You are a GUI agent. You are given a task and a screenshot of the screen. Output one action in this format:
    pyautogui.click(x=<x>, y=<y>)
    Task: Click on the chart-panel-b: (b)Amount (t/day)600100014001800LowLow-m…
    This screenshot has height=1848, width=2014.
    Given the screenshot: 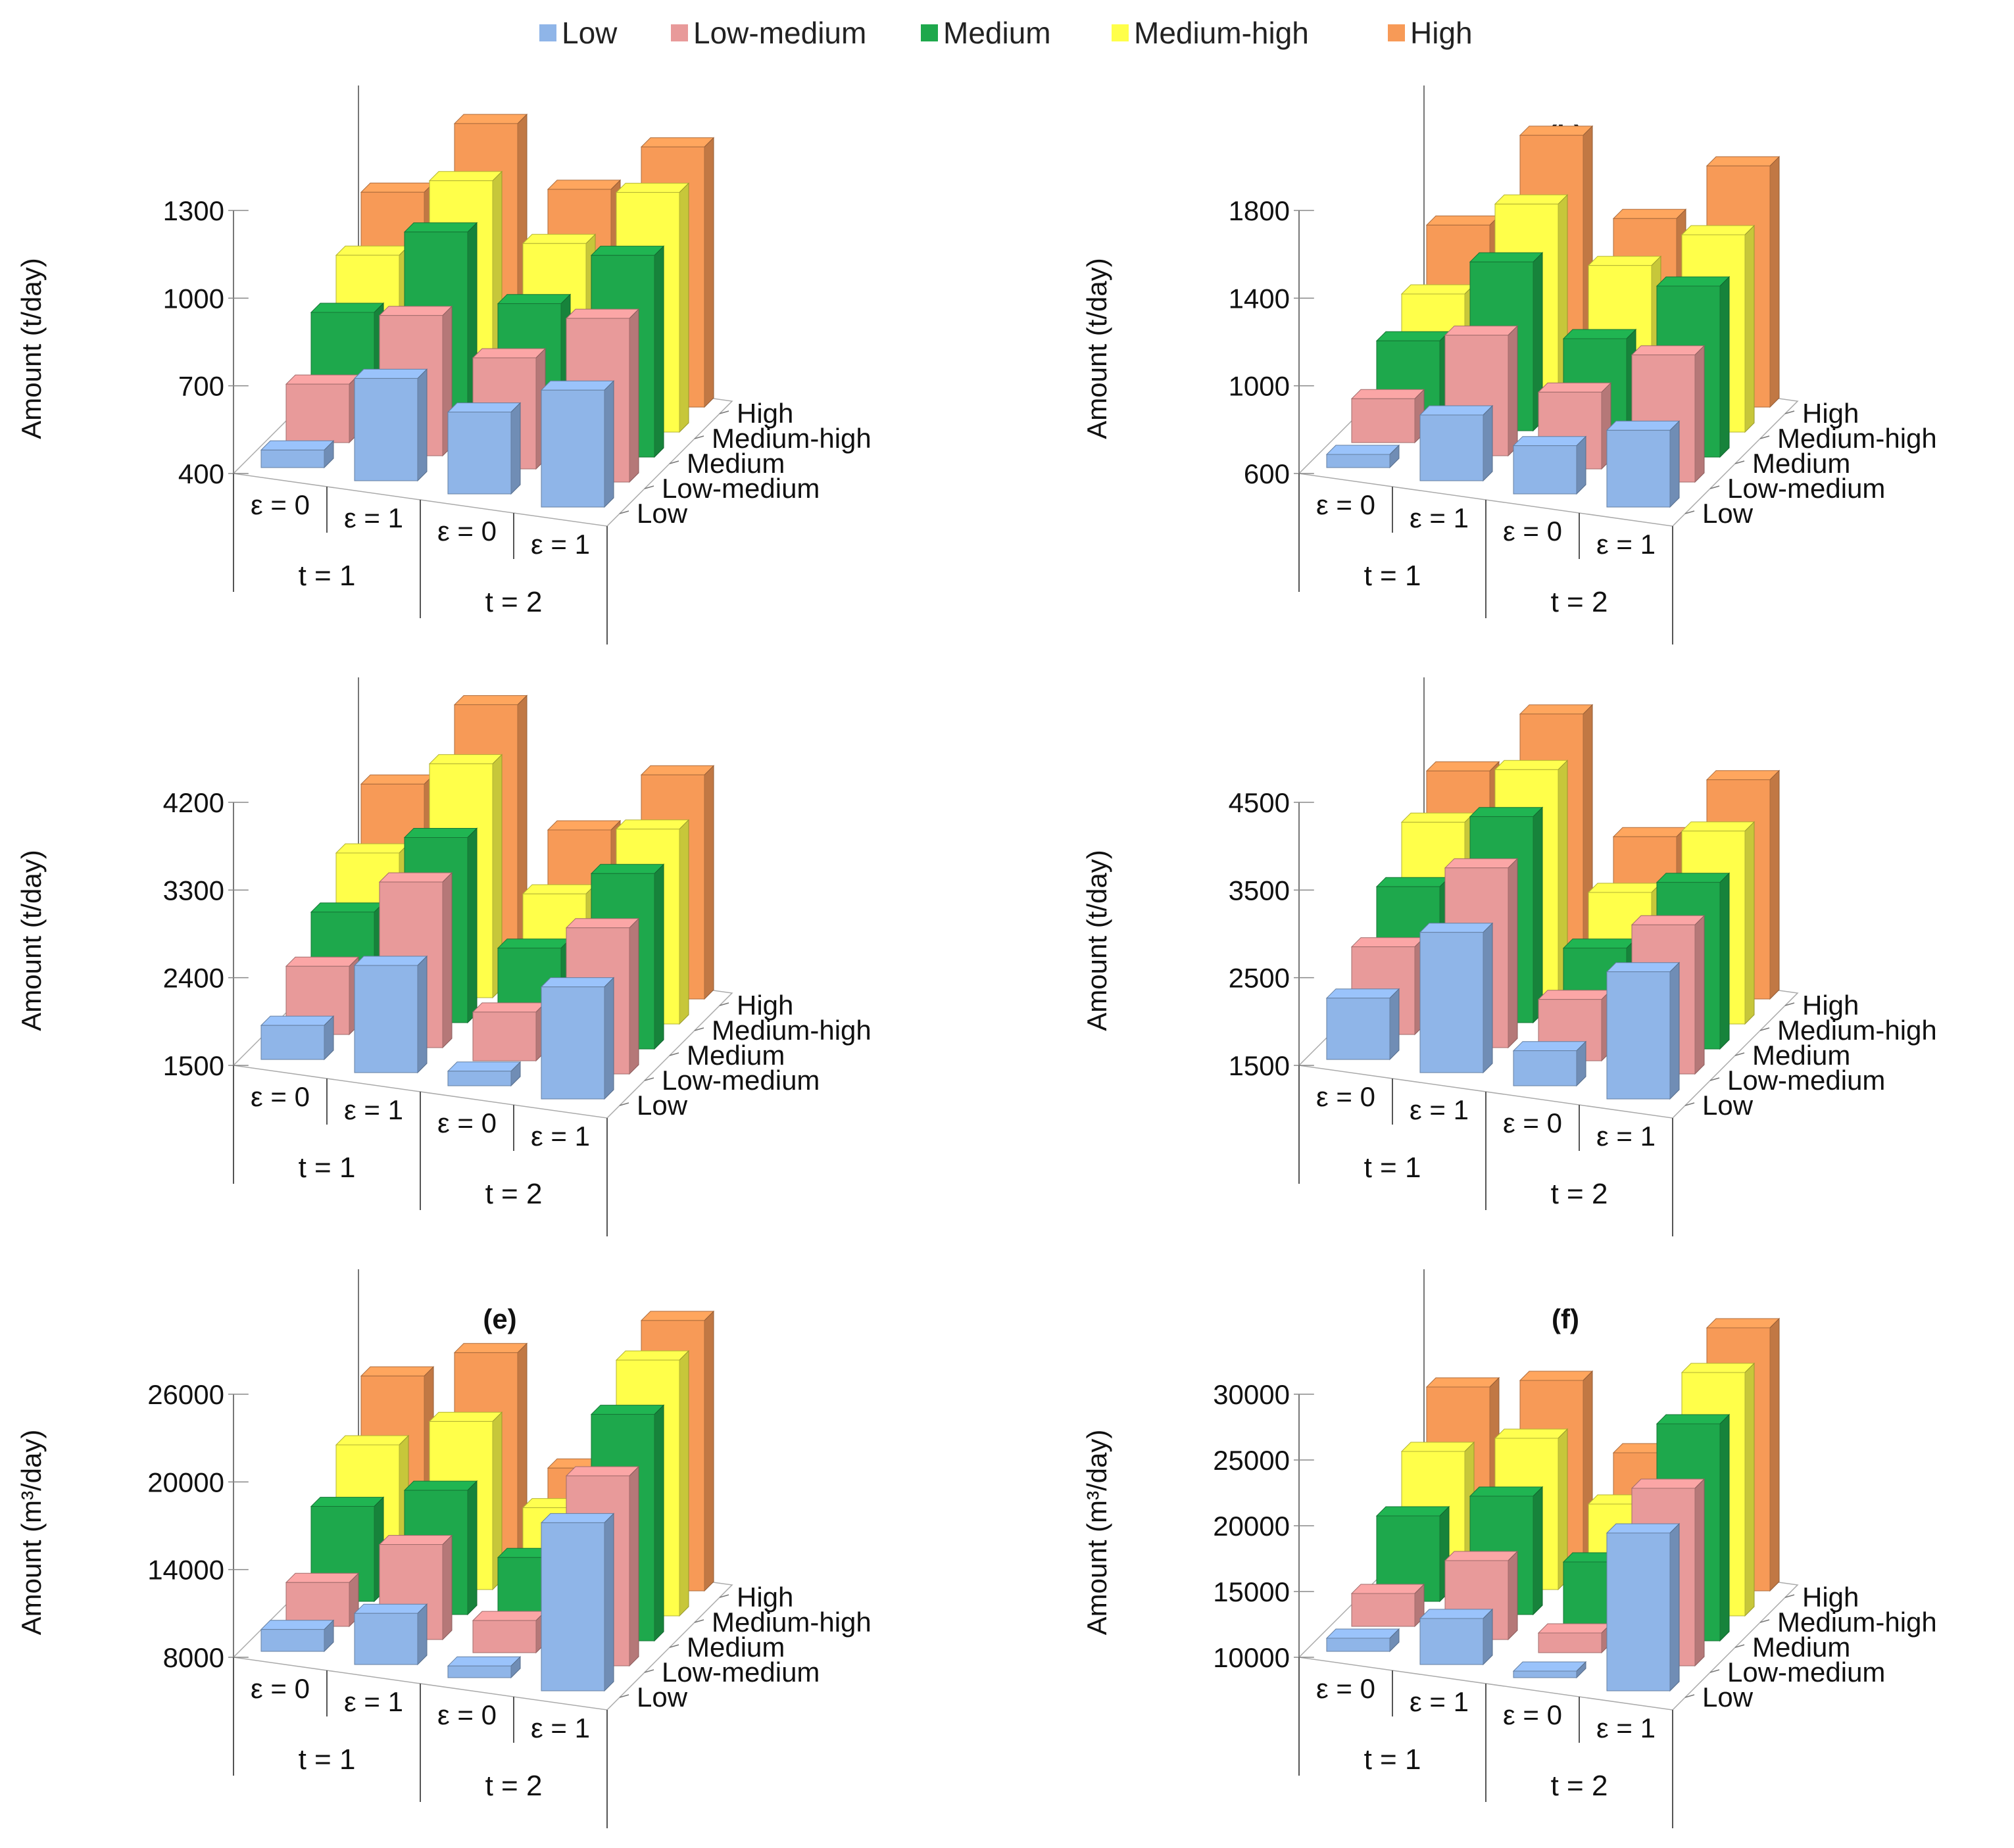 What is the action you would take?
    pyautogui.click(x=1509, y=364)
    